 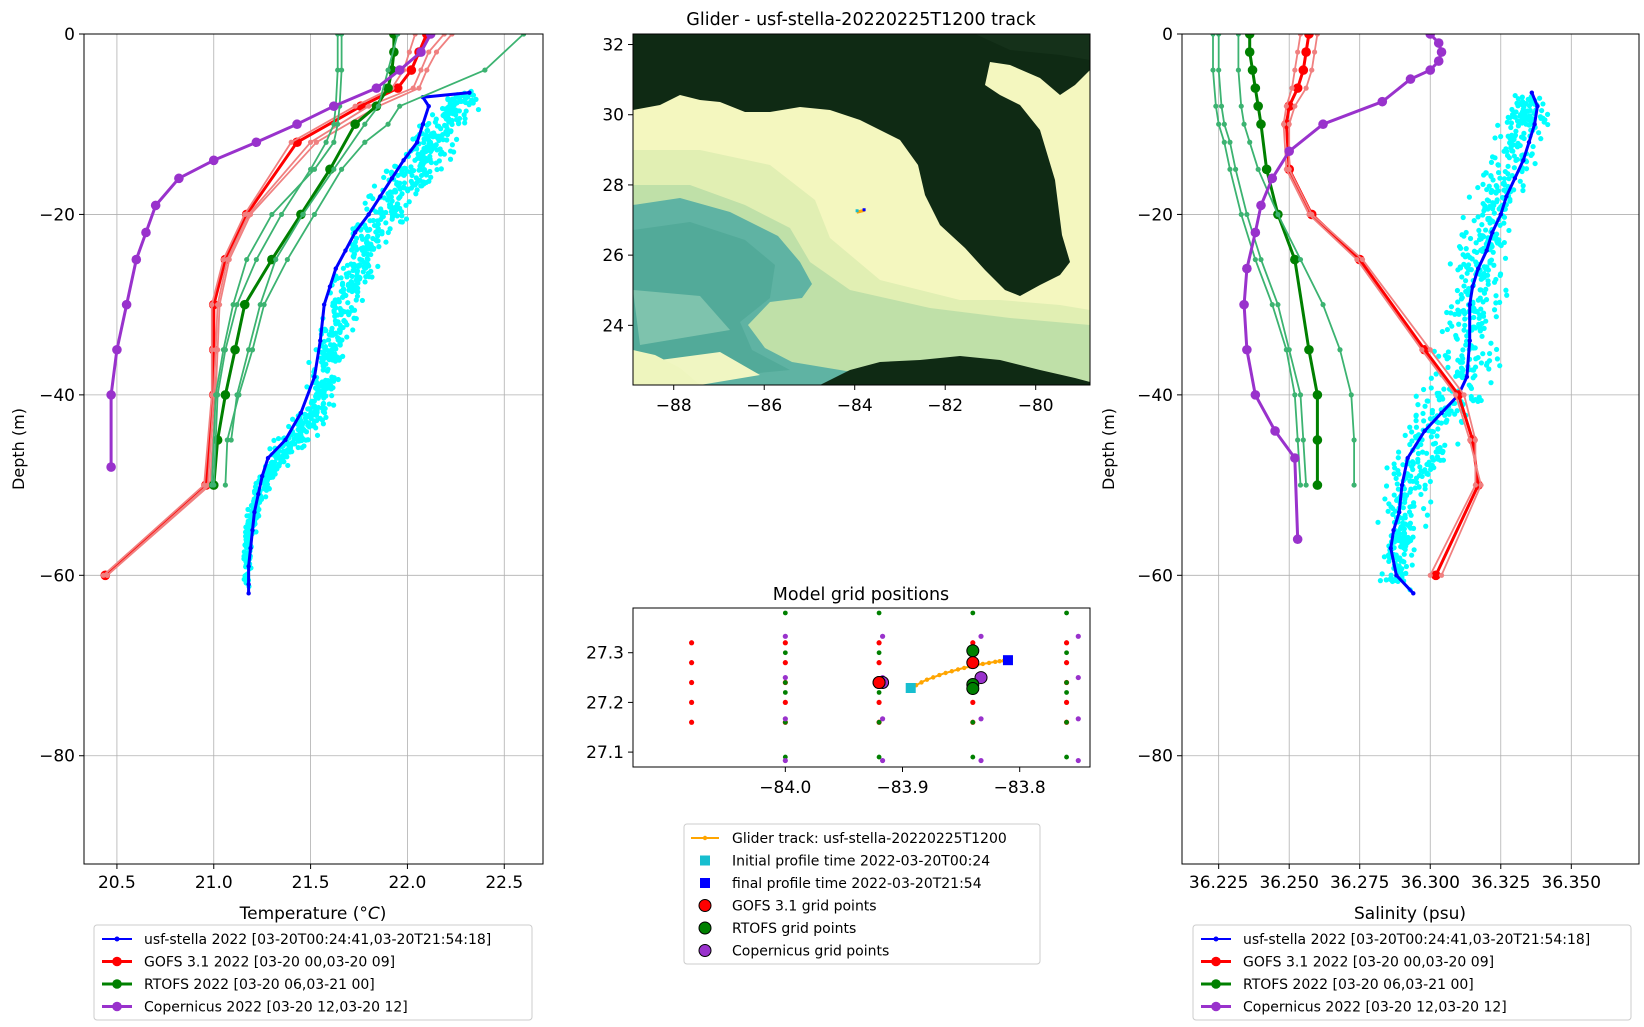 What do you see at coordinates (313, 972) in the screenshot?
I see `legend-box` at bounding box center [313, 972].